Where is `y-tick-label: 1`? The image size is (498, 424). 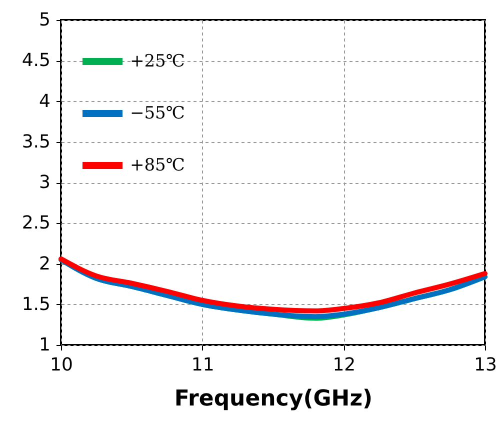
y-tick-label: 1 is located at coordinates (44, 345).